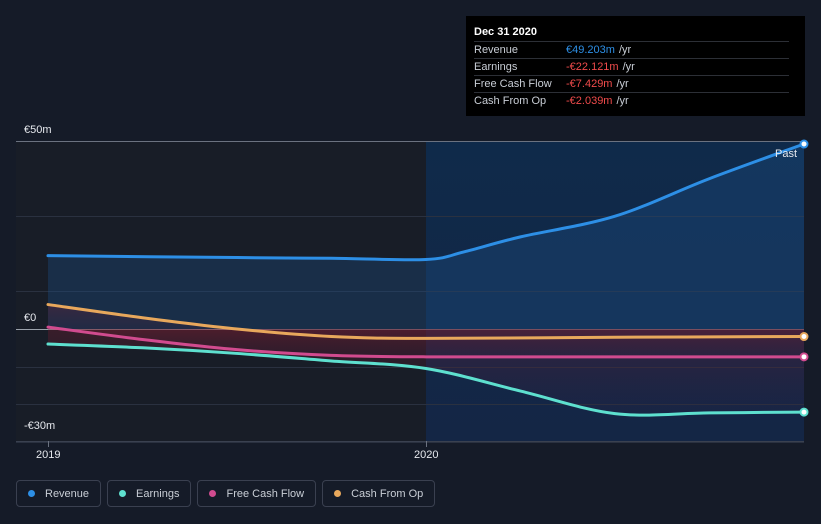 The height and width of the screenshot is (524, 821). I want to click on tooltip-row-earnings: Earnings -€22.121m /yr, so click(631, 66).